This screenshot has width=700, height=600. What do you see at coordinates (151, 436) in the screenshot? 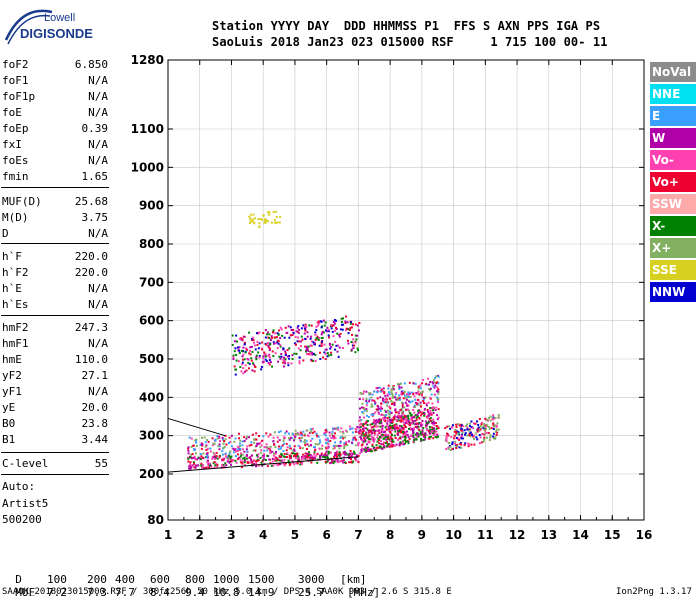
I see `y-tick-label: 300` at bounding box center [151, 436].